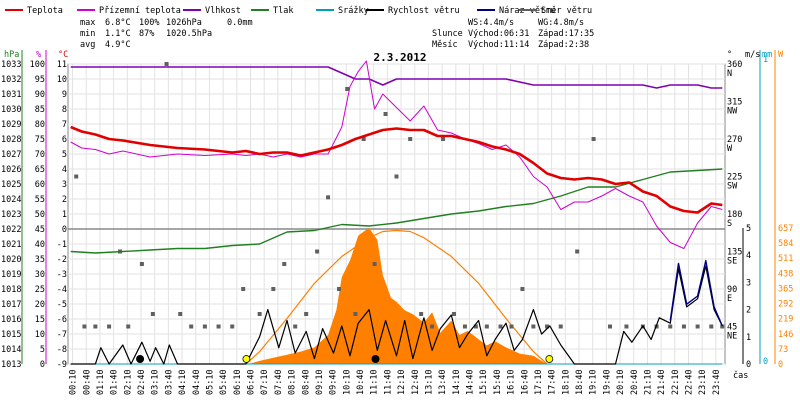 The height and width of the screenshot is (400, 800). I want to click on x-tick-label: 20:40, so click(635, 382).